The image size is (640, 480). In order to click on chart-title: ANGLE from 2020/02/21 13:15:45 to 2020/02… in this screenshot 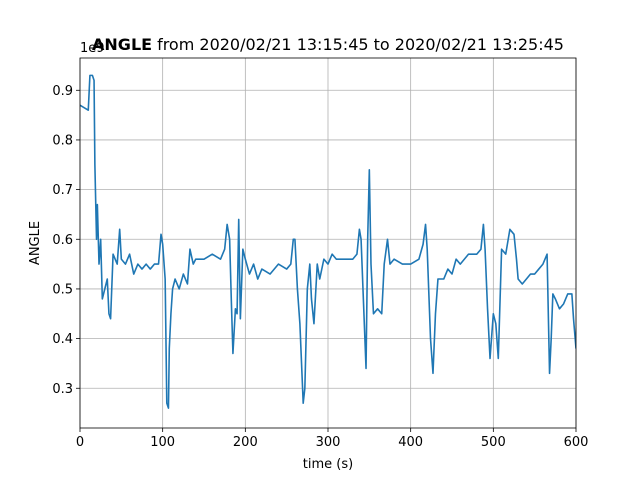, I will do `click(328, 44)`.